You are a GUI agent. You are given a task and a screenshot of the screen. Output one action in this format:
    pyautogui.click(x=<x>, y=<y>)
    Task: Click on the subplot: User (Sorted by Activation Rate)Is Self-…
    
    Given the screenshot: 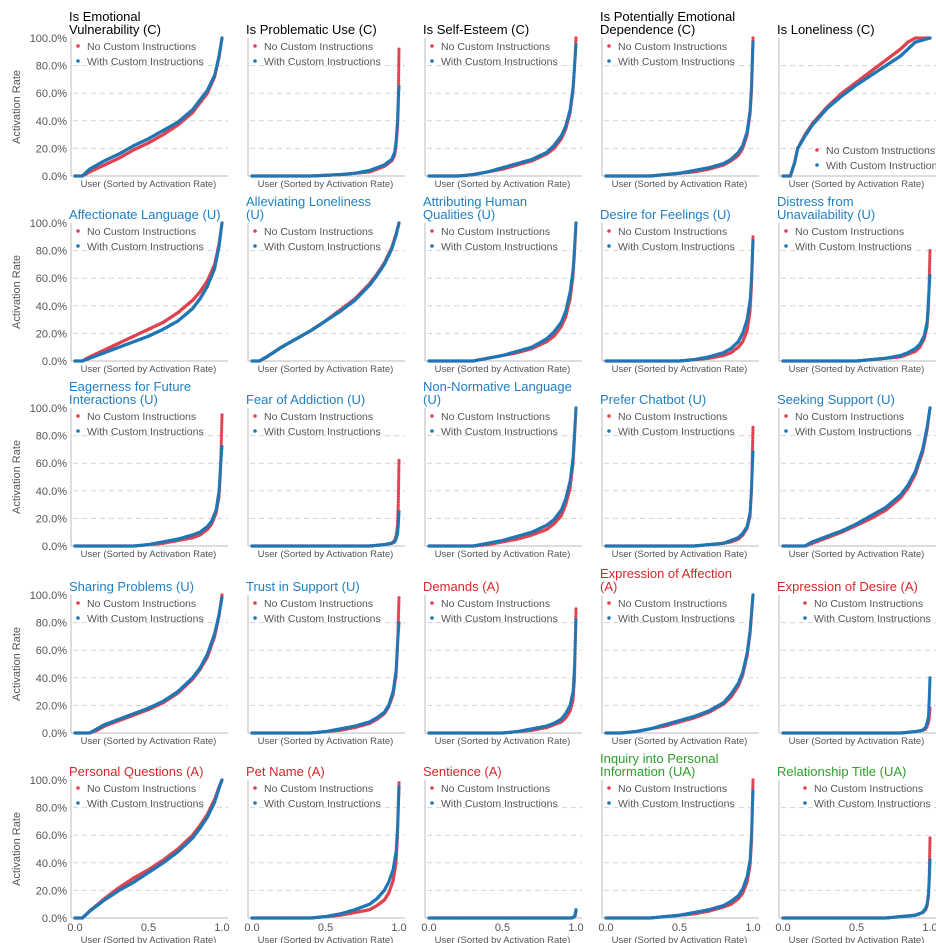 What is the action you would take?
    pyautogui.click(x=502, y=106)
    